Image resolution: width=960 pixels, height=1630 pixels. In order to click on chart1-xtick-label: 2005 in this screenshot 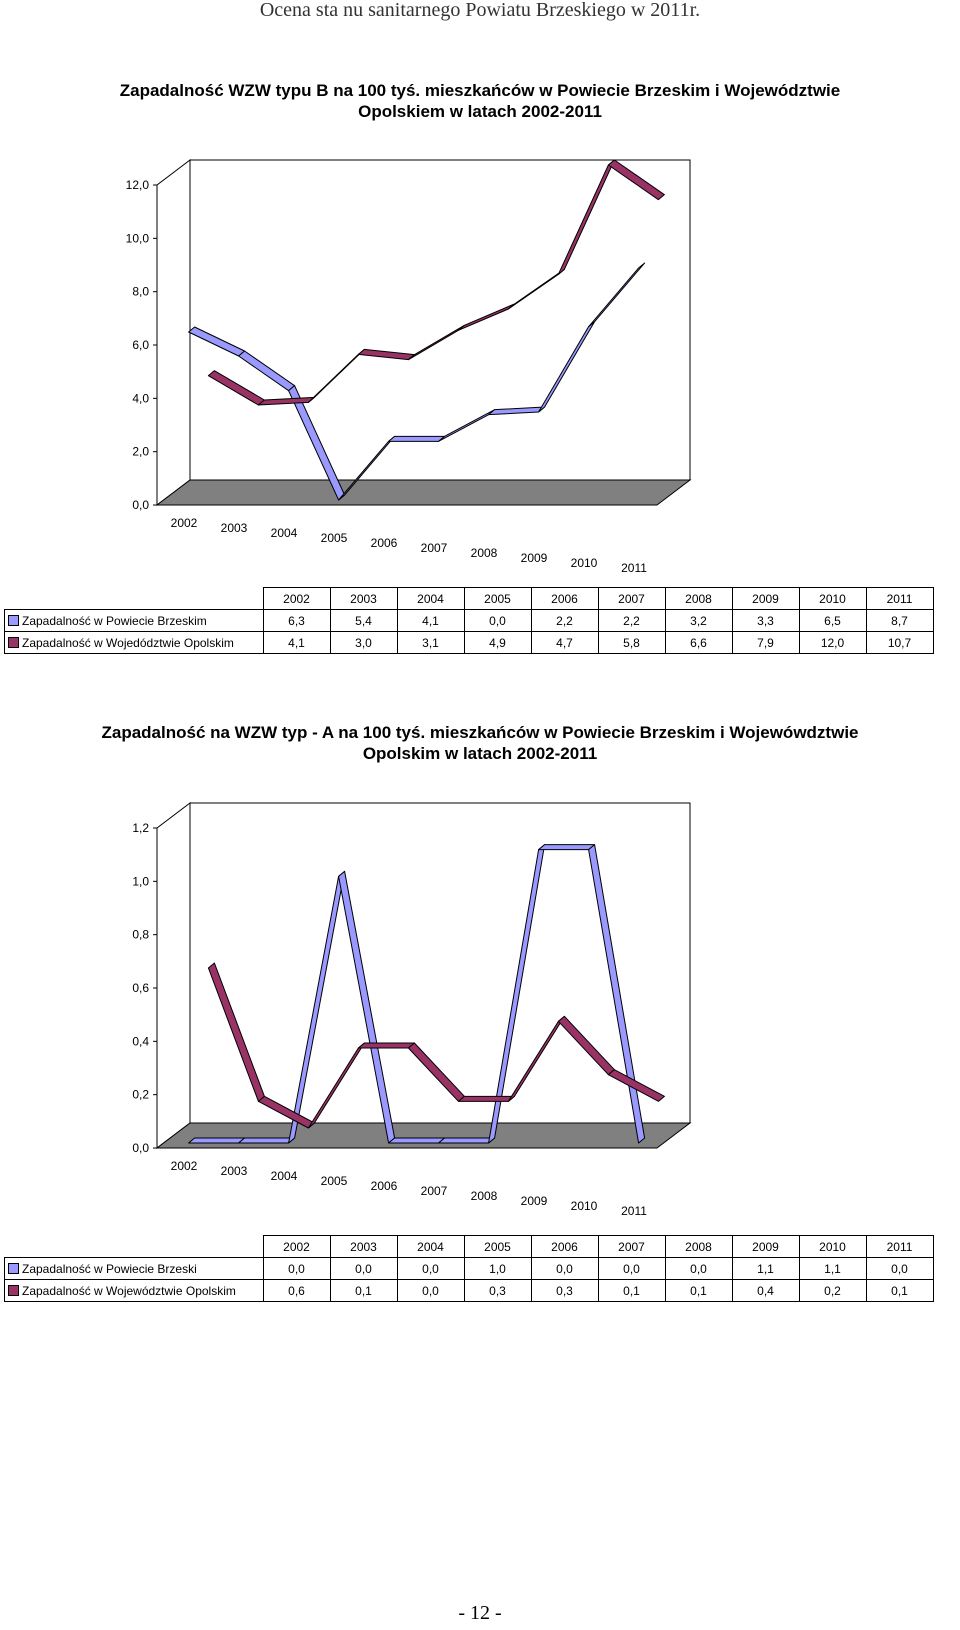, I will do `click(334, 538)`.